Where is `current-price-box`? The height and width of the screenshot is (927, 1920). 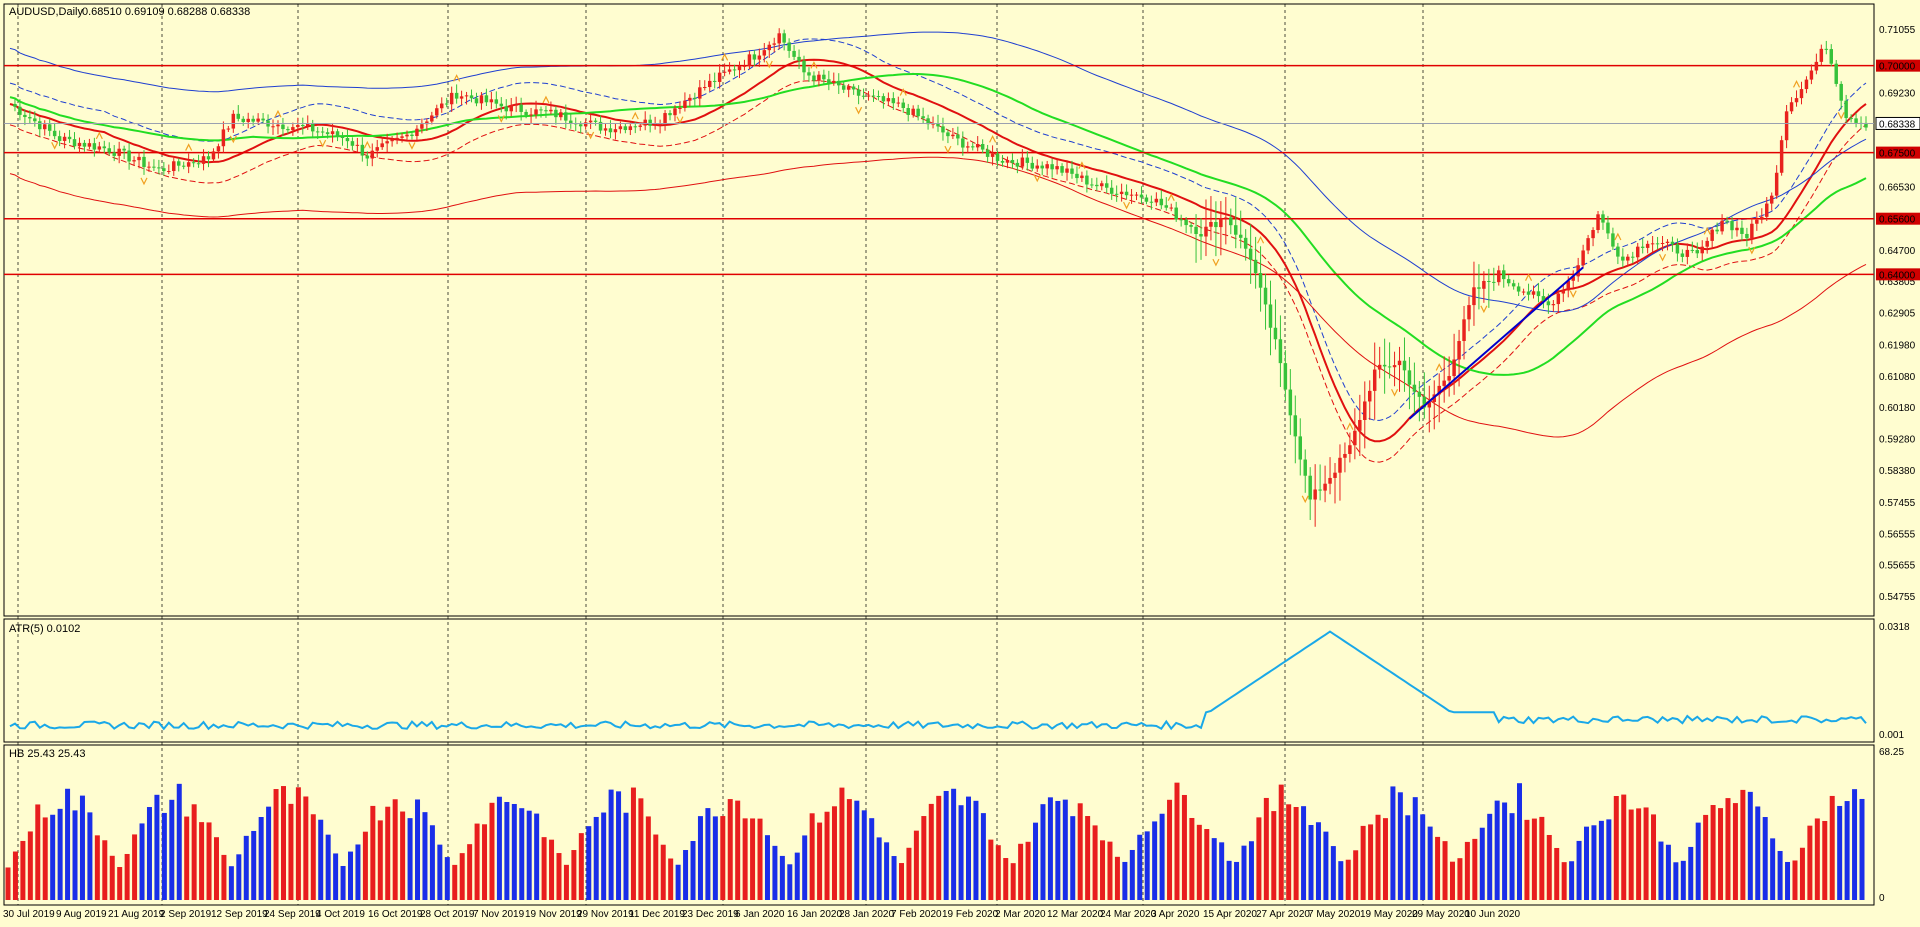
current-price-box is located at coordinates (1897, 123).